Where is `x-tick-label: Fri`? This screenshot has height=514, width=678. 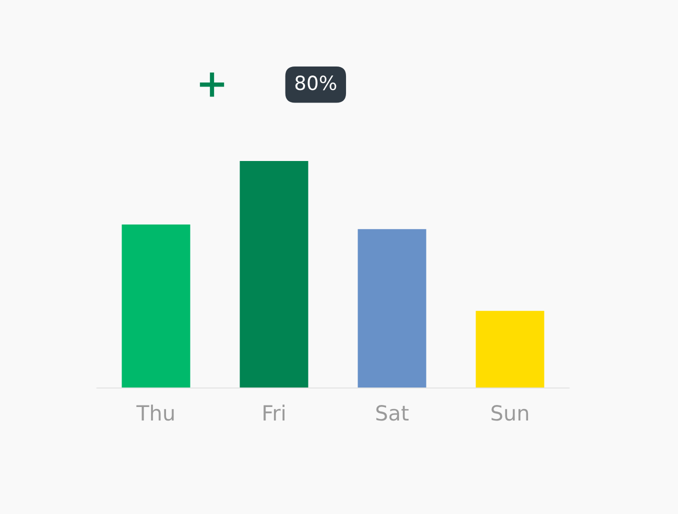 x-tick-label: Fri is located at coordinates (274, 412).